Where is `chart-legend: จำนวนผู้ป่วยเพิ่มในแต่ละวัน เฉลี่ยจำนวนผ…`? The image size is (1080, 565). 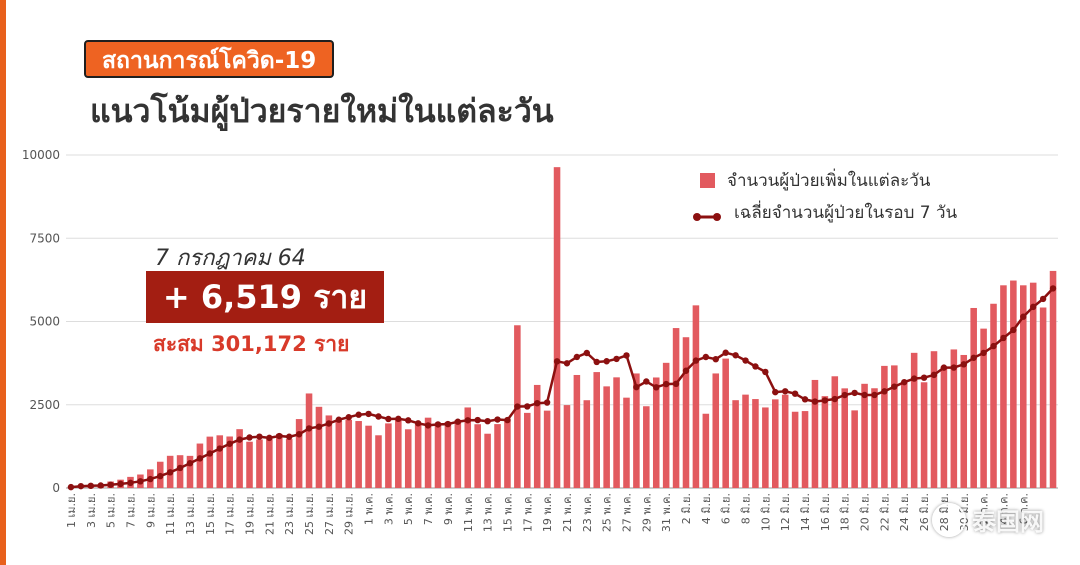 chart-legend: จำนวนผู้ป่วยเพิ่มในแต่ละวัน เฉลี่ยจำนวนผ… is located at coordinates (828, 196).